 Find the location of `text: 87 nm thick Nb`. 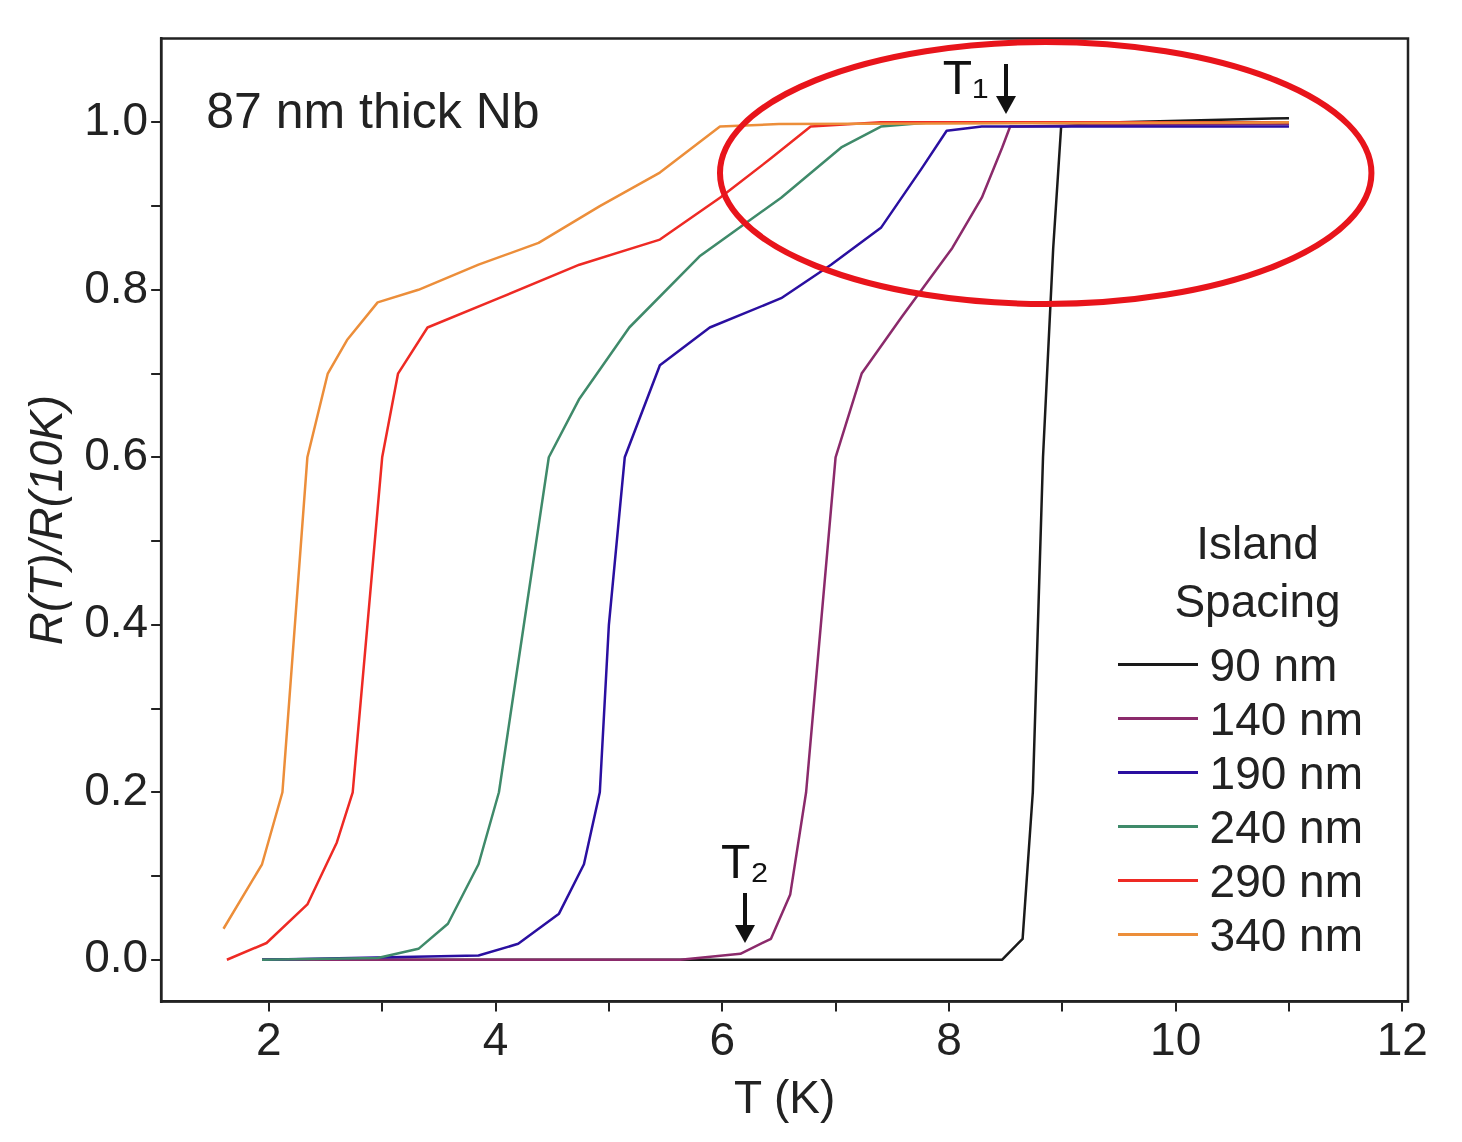

text: 87 nm thick Nb is located at coordinates (373, 111).